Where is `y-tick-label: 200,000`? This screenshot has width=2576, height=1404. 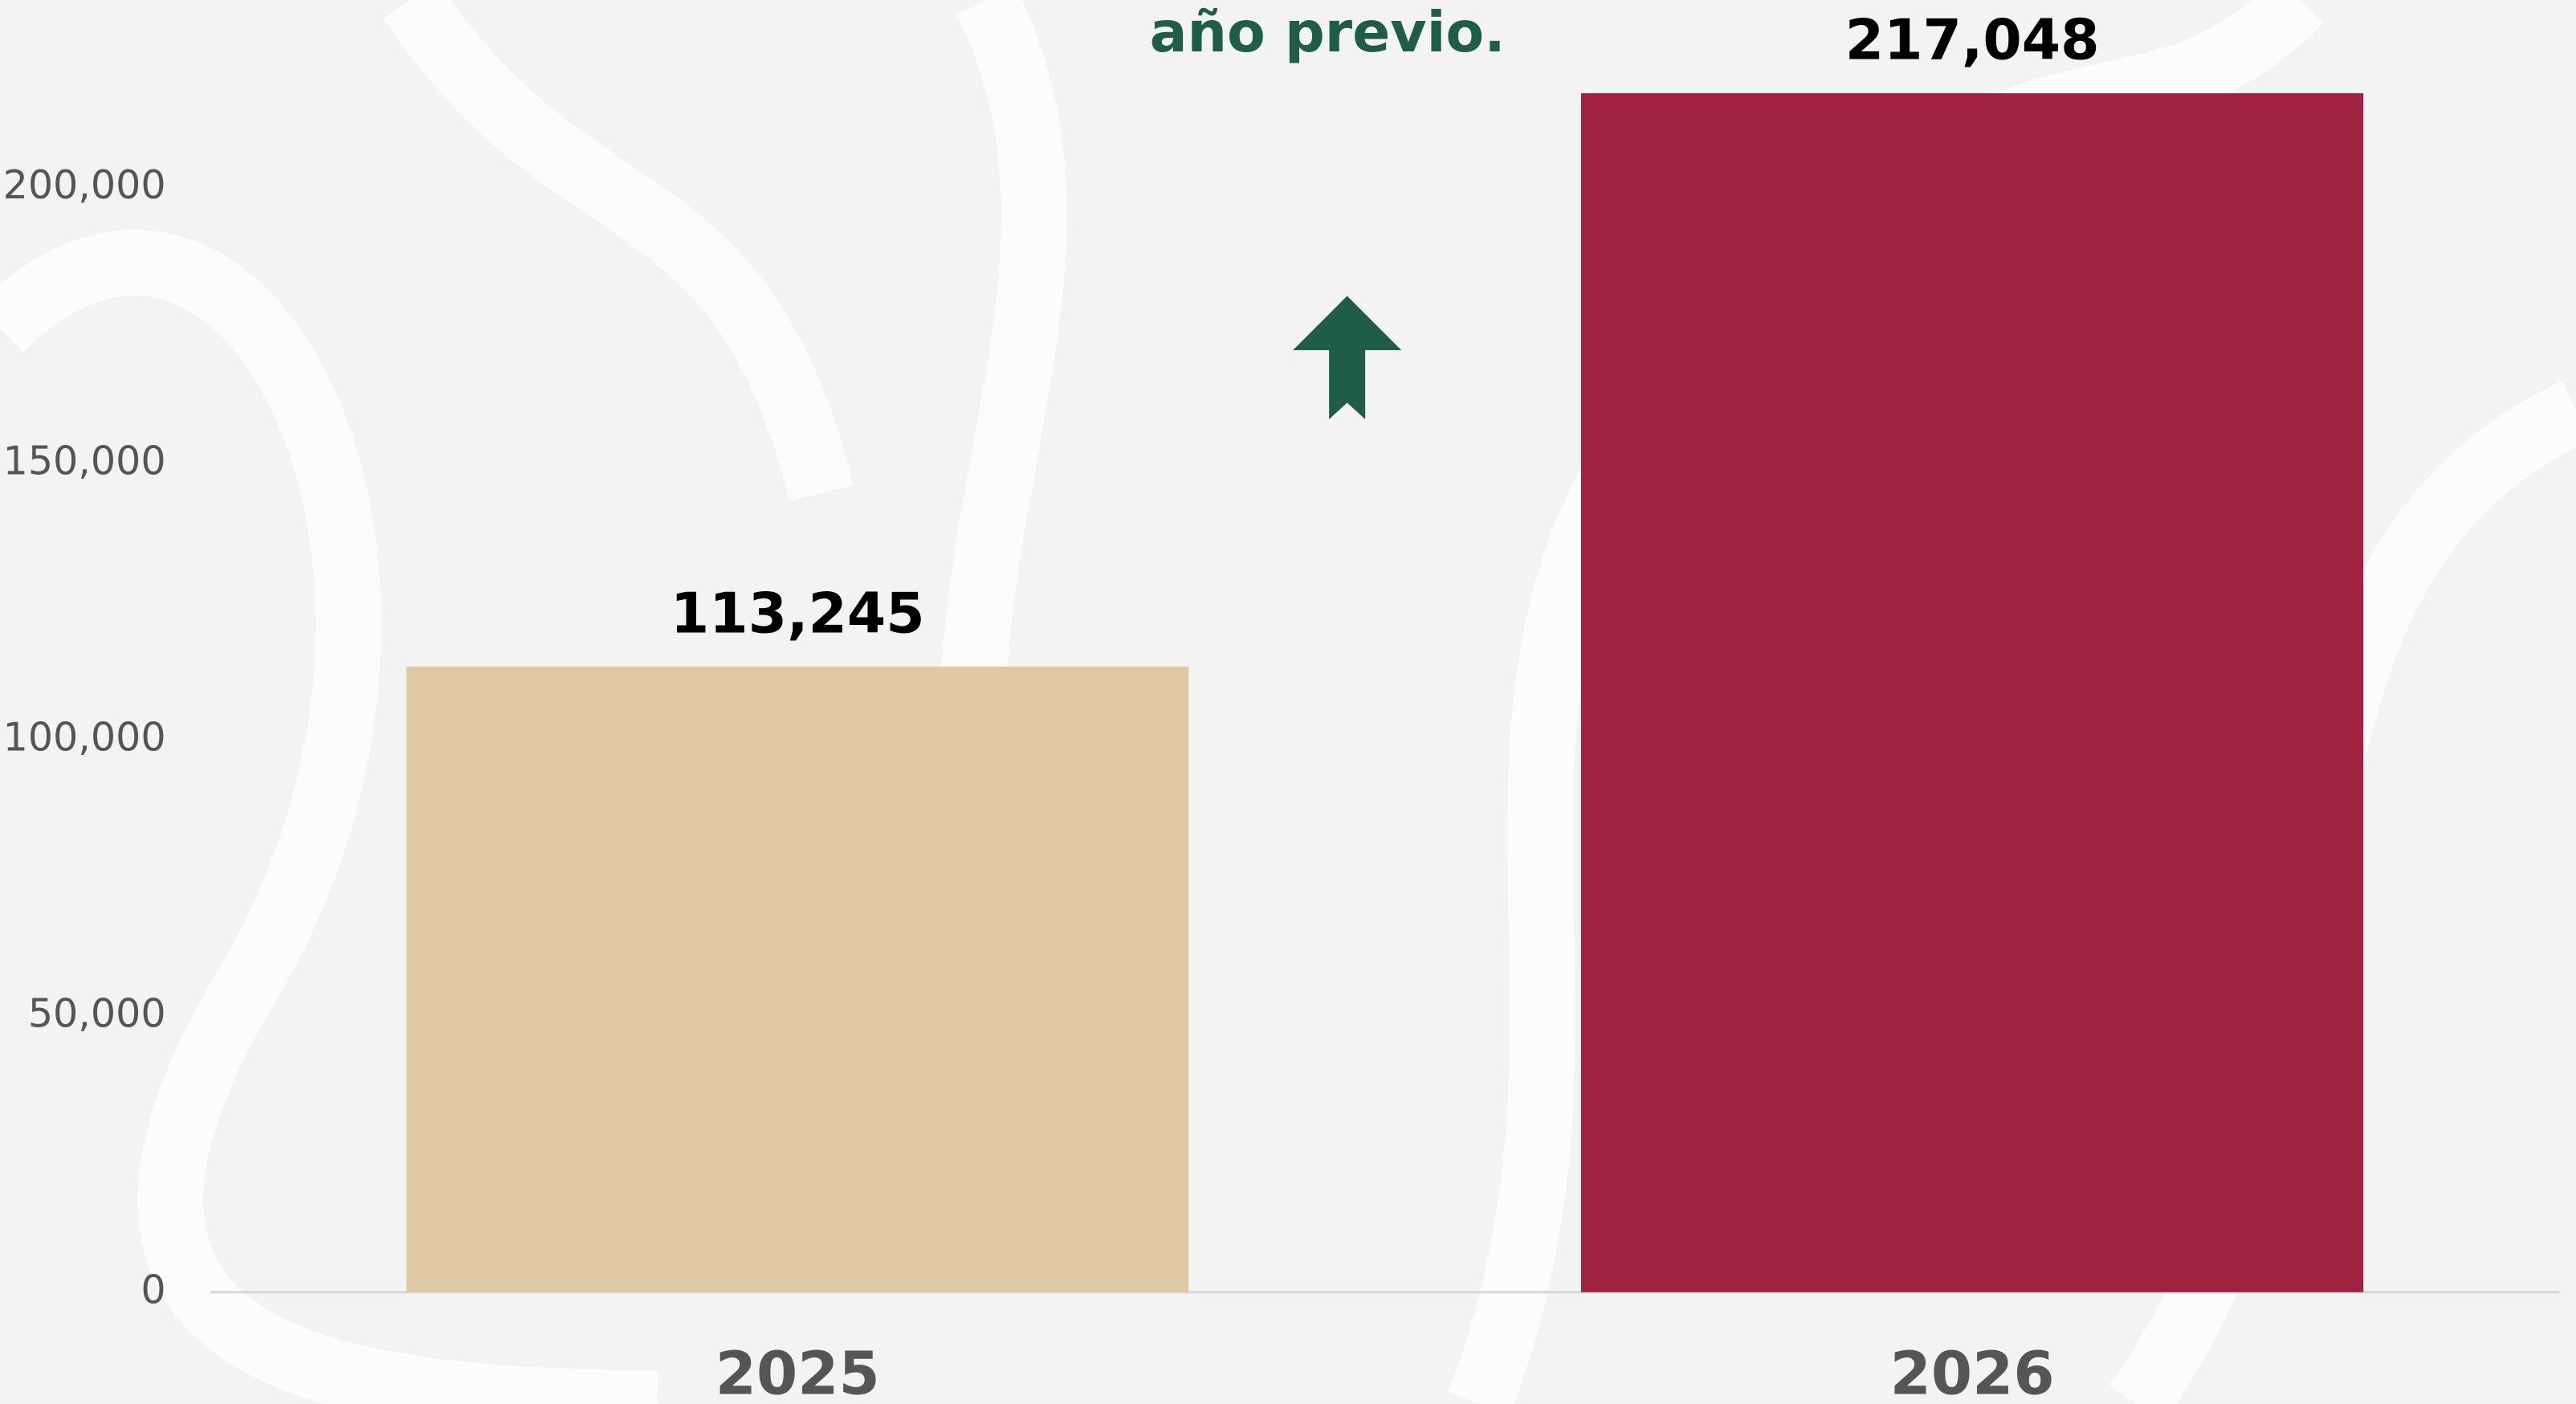 y-tick-label: 200,000 is located at coordinates (84, 184).